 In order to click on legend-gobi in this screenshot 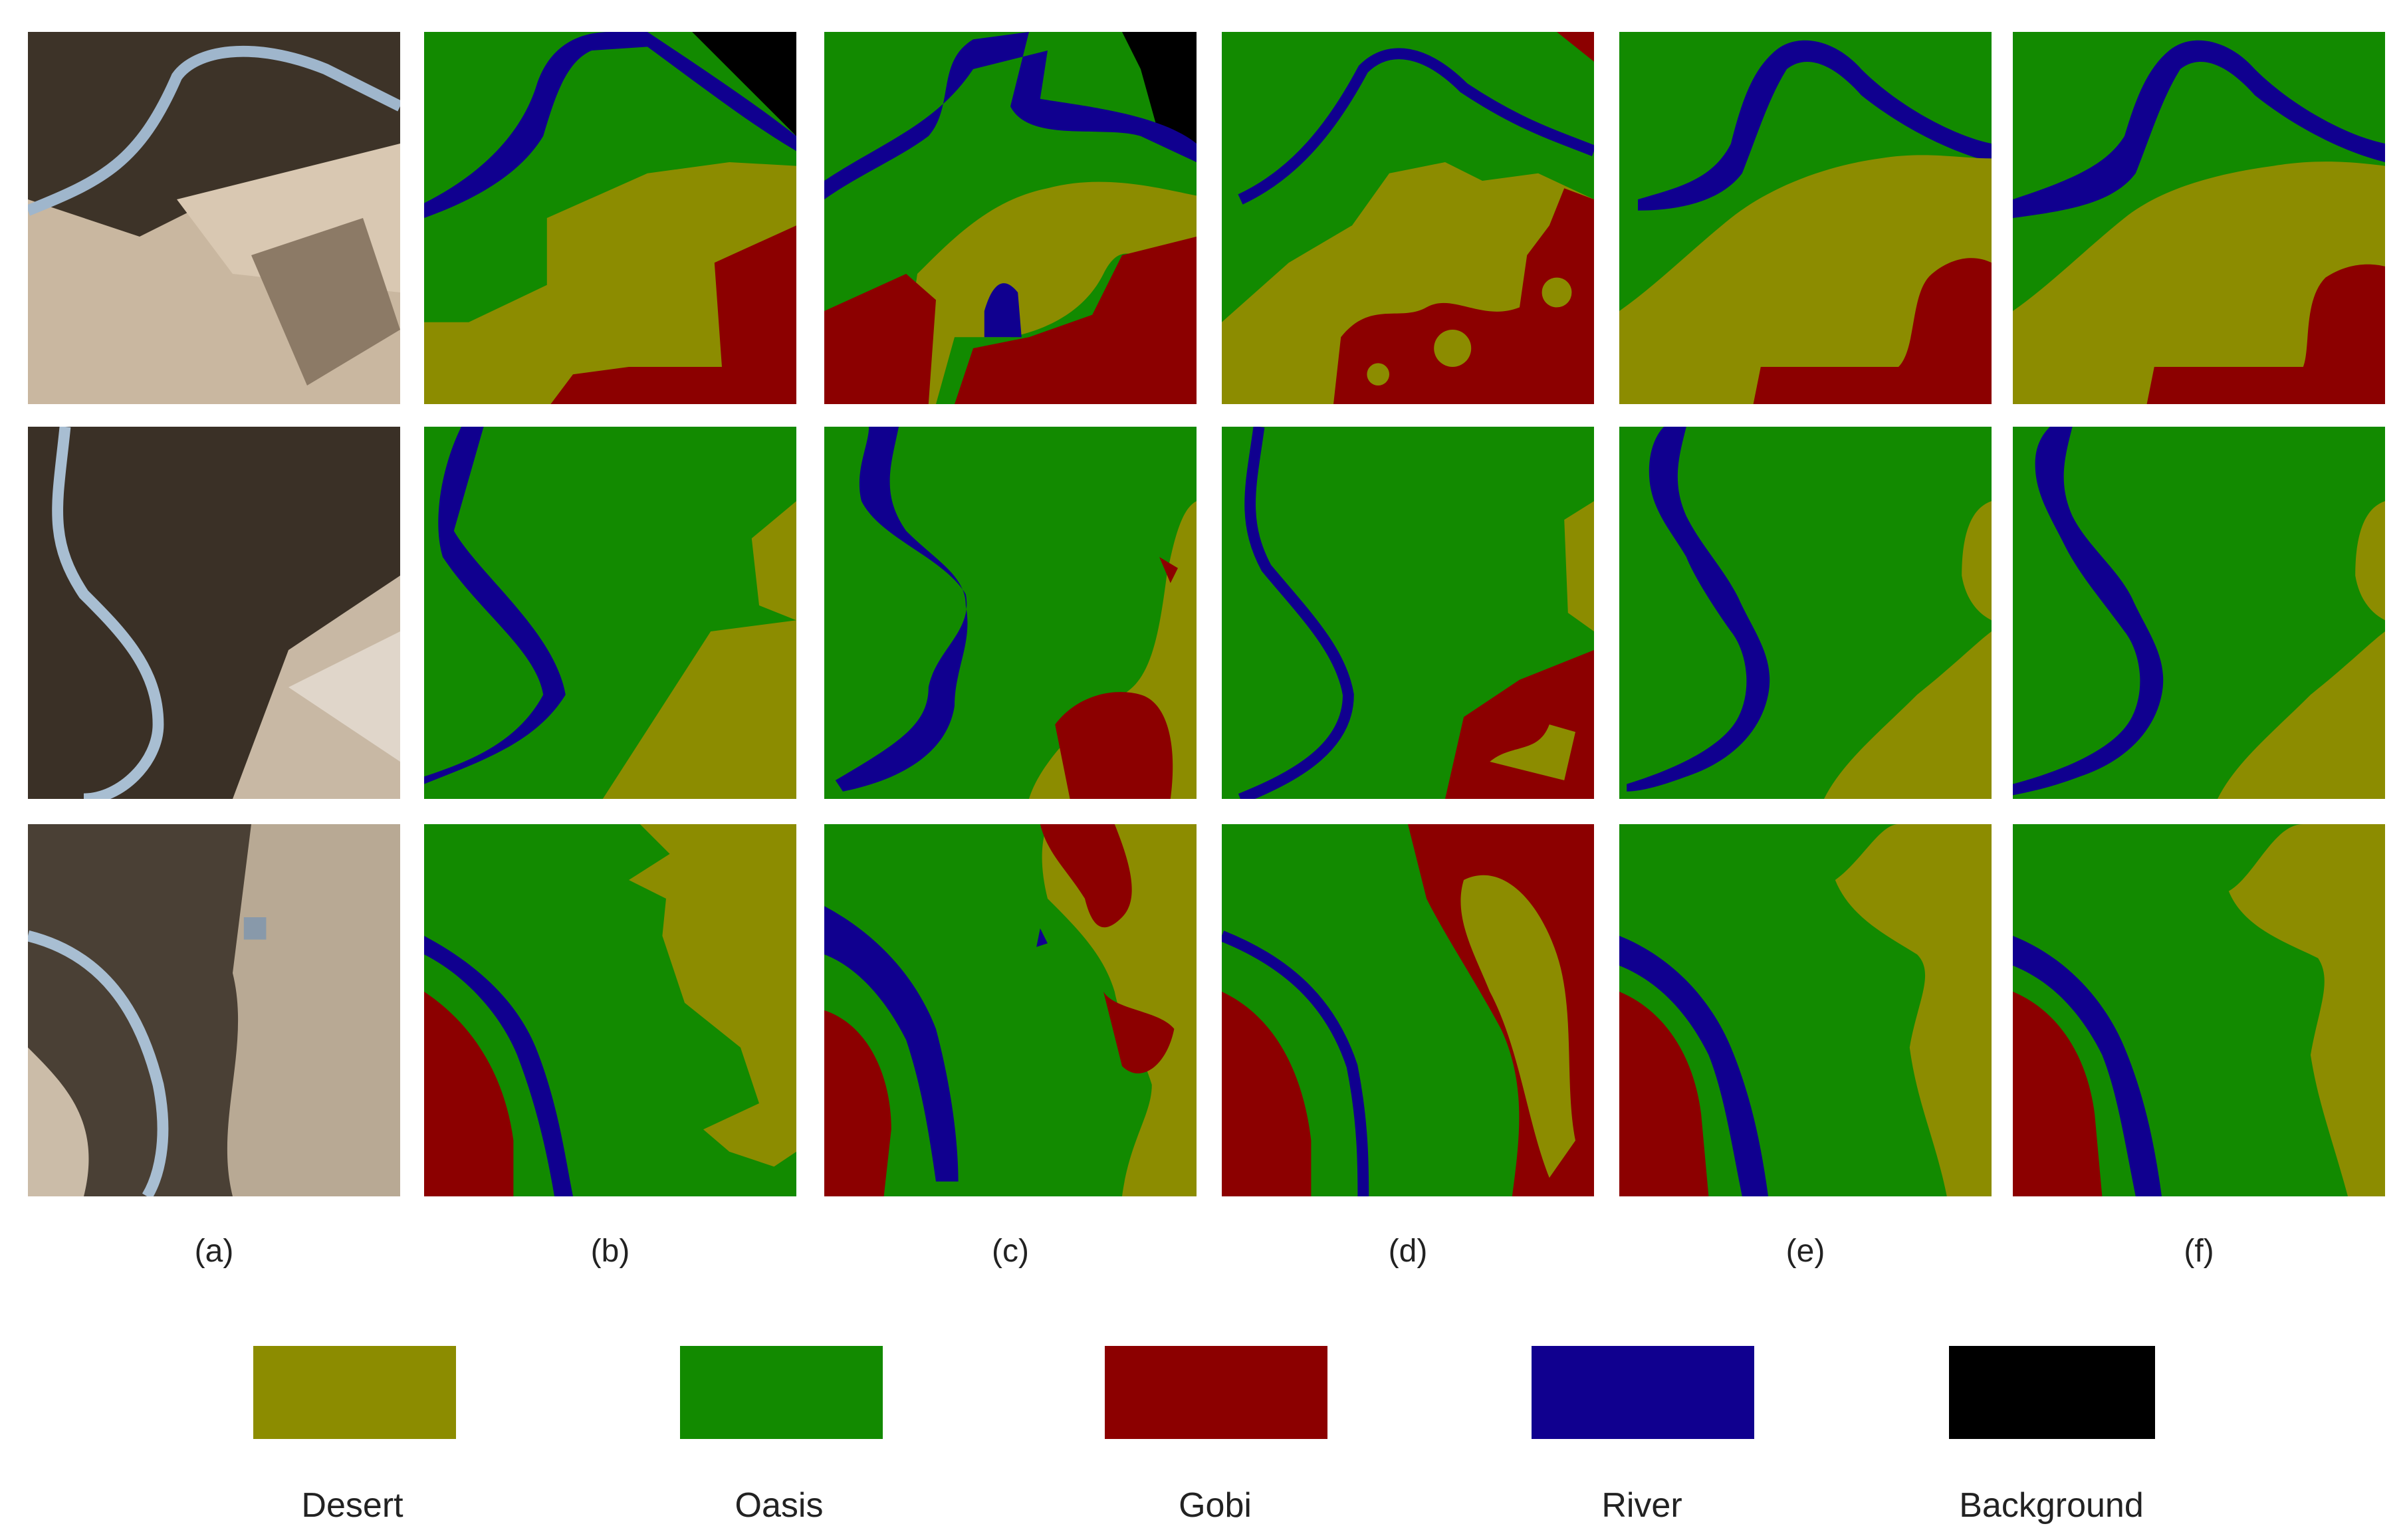, I will do `click(1216, 1392)`.